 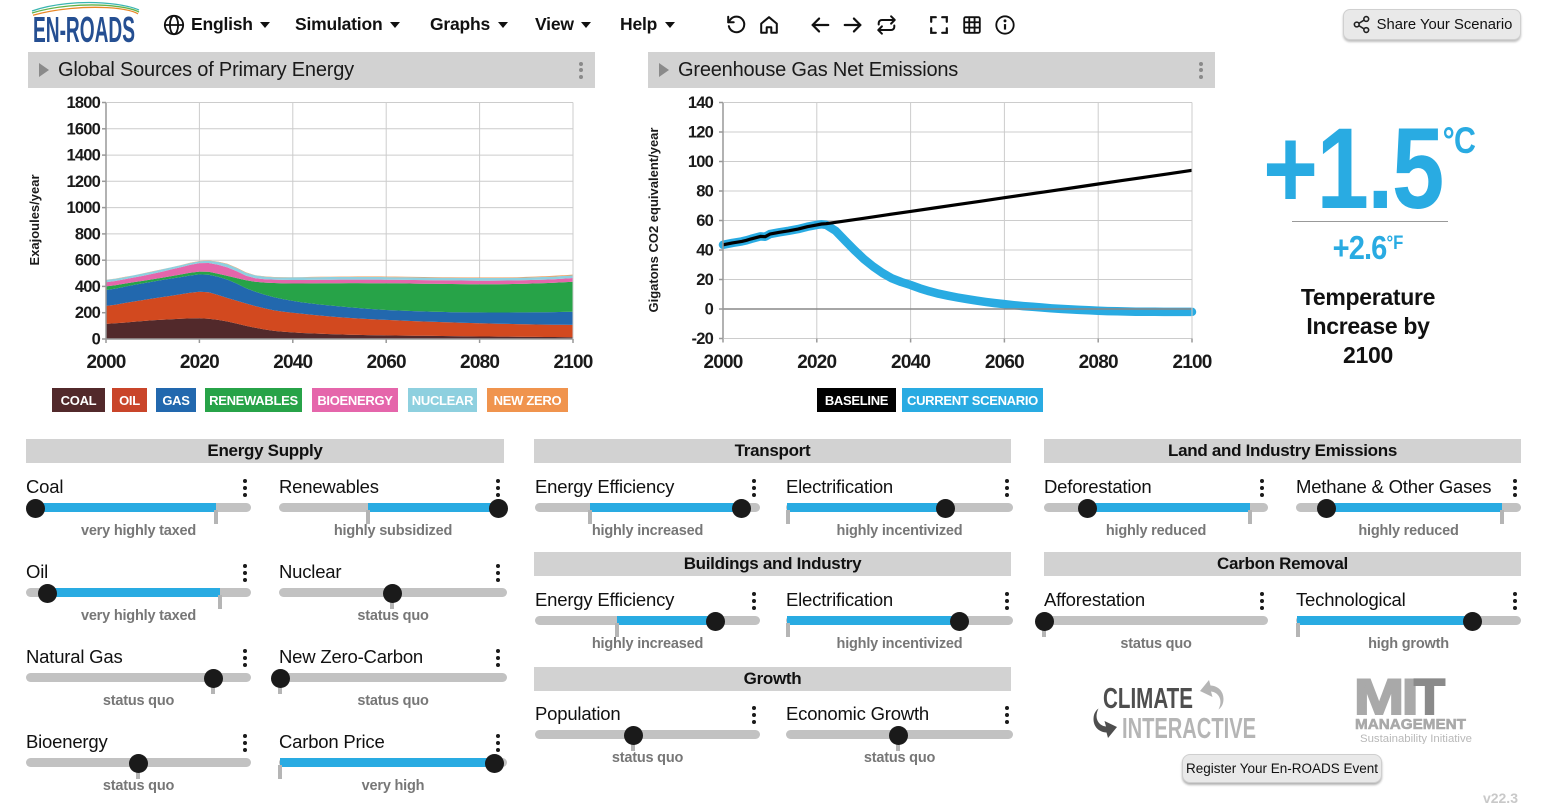 What do you see at coordinates (88, 234) in the screenshot?
I see `svg-text: 800` at bounding box center [88, 234].